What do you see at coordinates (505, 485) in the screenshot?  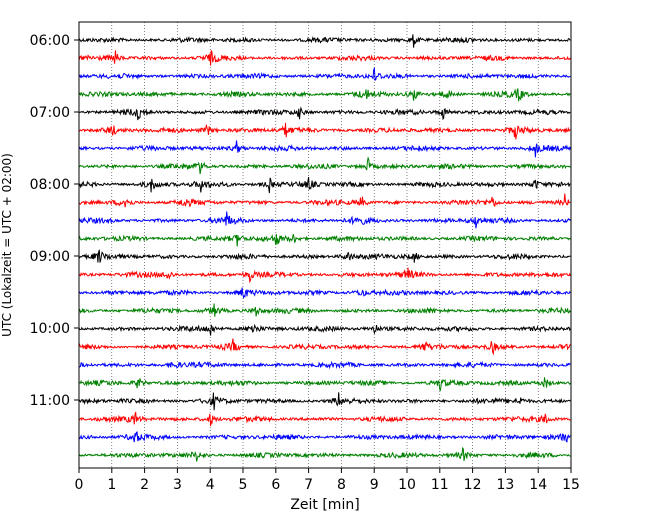 I see `x-tick-label-13: 13` at bounding box center [505, 485].